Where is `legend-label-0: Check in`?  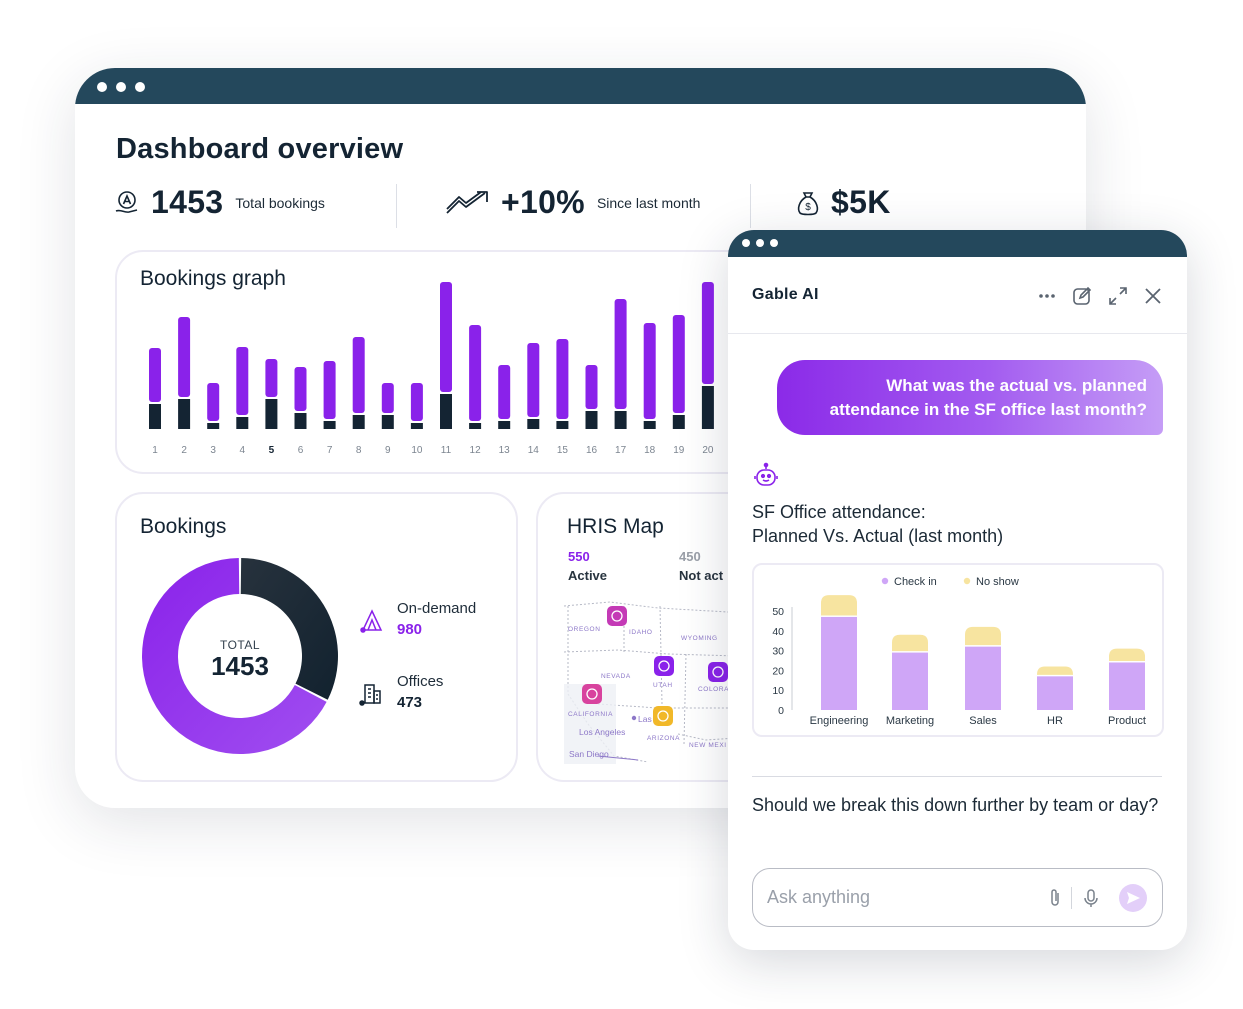 legend-label-0: Check in is located at coordinates (915, 582).